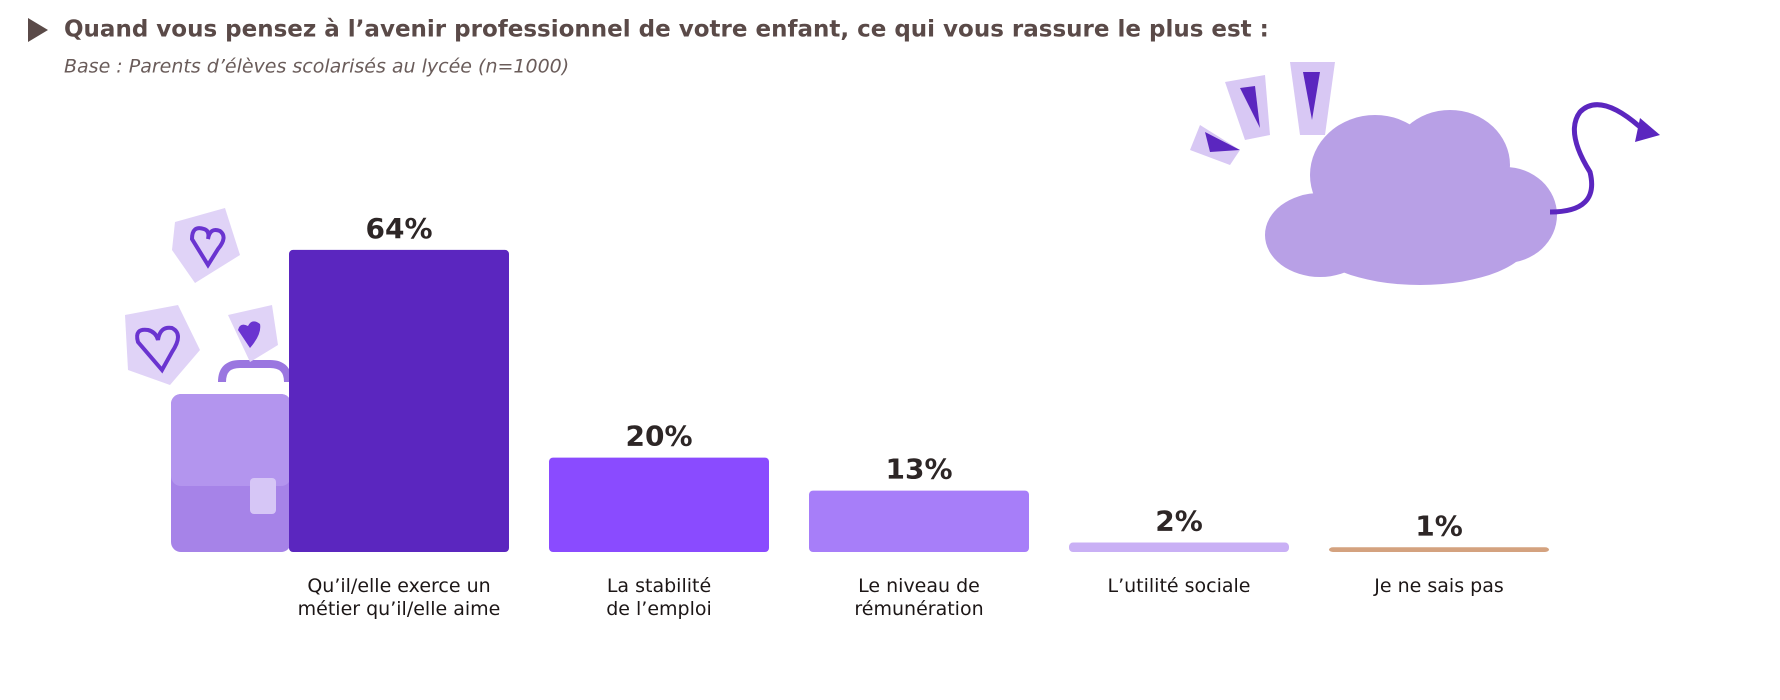 This screenshot has width=1780, height=700. What do you see at coordinates (201, 296) in the screenshot?
I see `hearts` at bounding box center [201, 296].